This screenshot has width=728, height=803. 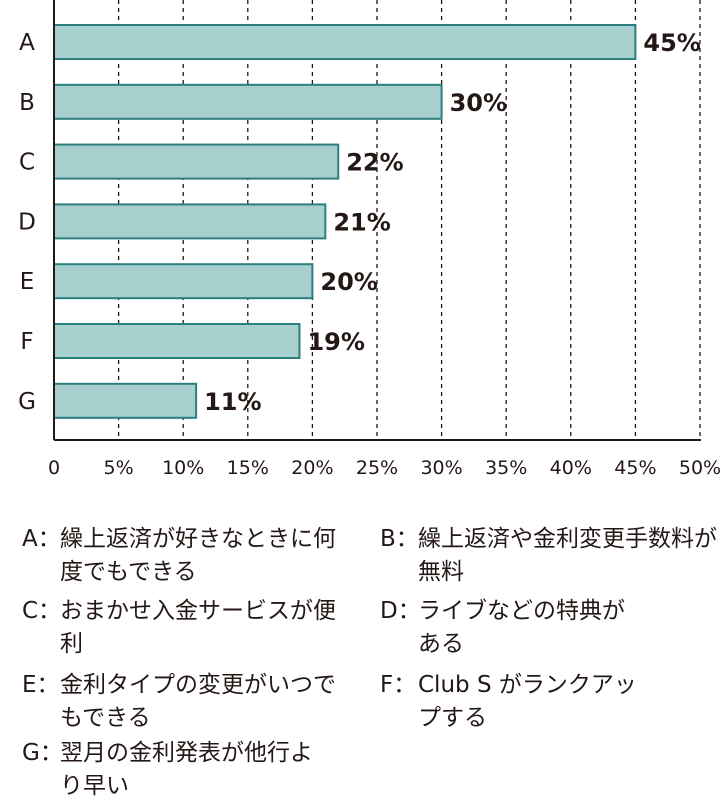 I want to click on legend-item-a: A： 繰上返済が好きなときに何度でもできる, so click(x=187, y=556).